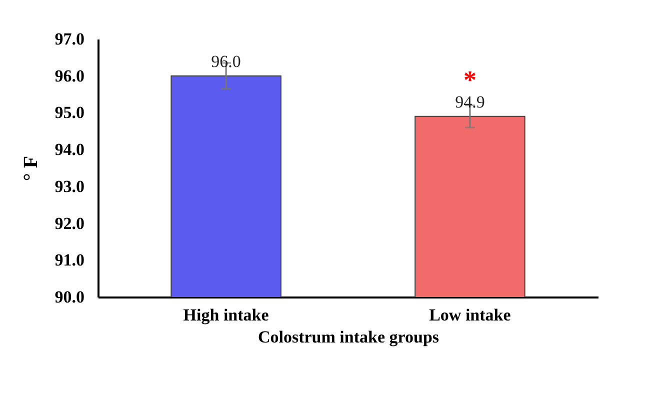 Image resolution: width=652 pixels, height=406 pixels. Describe the element at coordinates (31, 169) in the screenshot. I see `y-axis-title: ° F` at that location.